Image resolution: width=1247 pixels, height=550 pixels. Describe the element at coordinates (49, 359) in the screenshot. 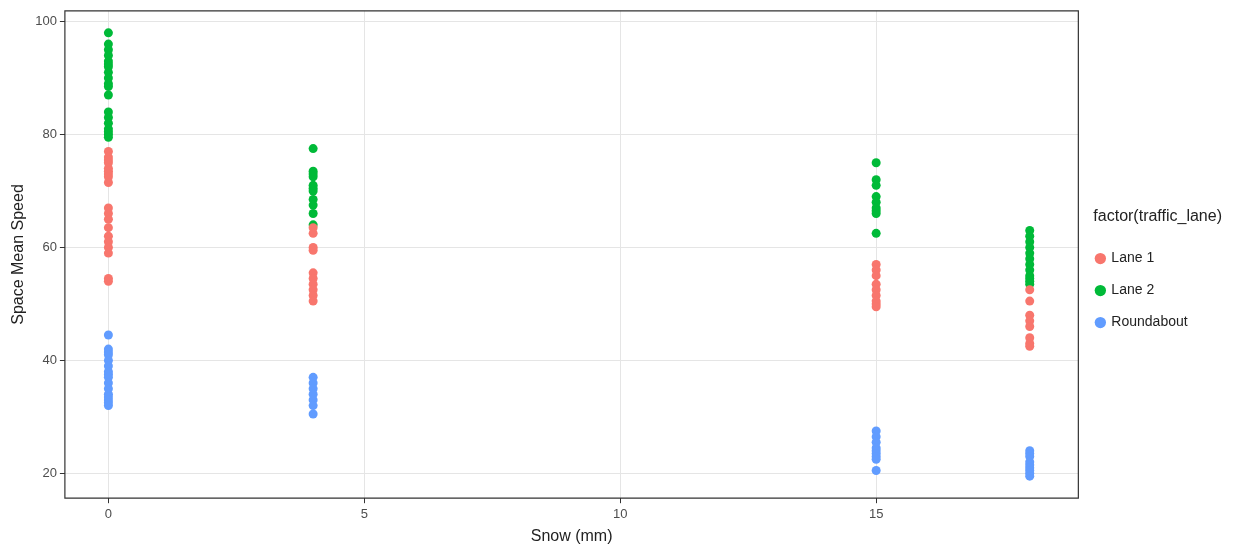

I see `y-tick-label: 40` at that location.